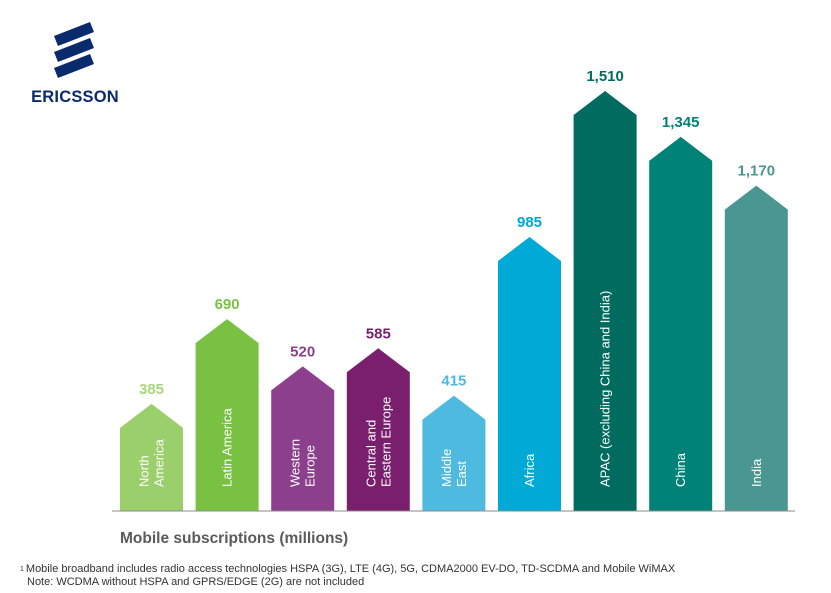  Describe the element at coordinates (234, 538) in the screenshot. I see `x-axis-title: Mobile subscriptions (millions)` at that location.